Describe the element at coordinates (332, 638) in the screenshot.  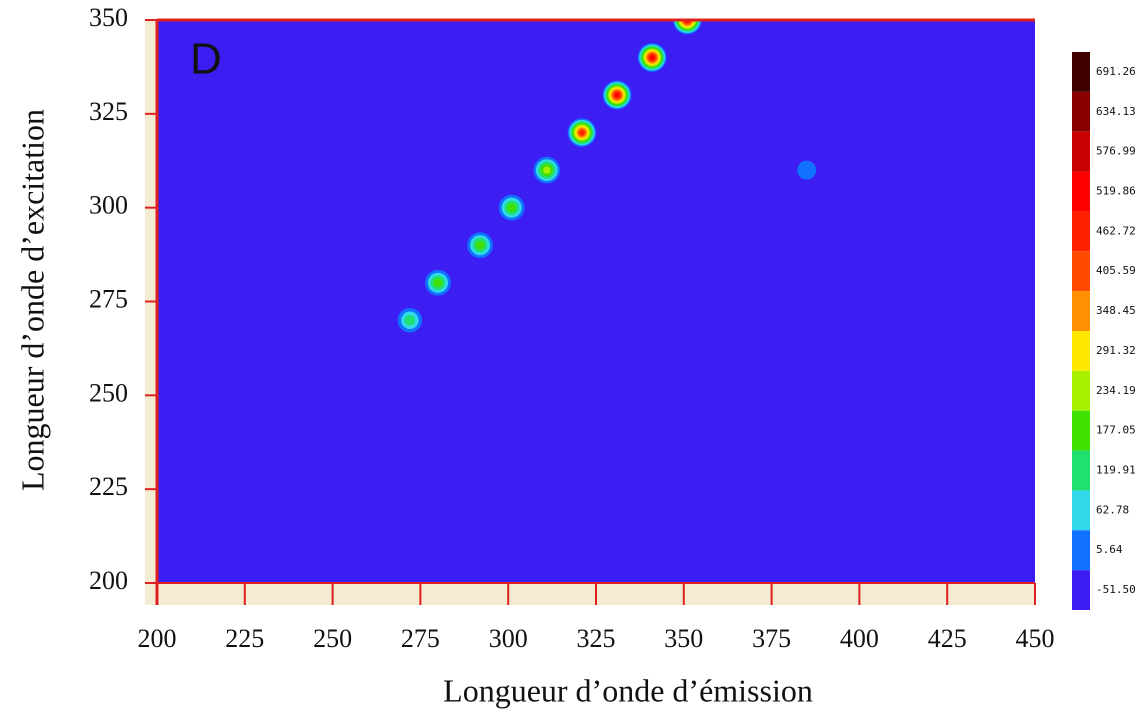
I see `x-tick-label: 250` at that location.